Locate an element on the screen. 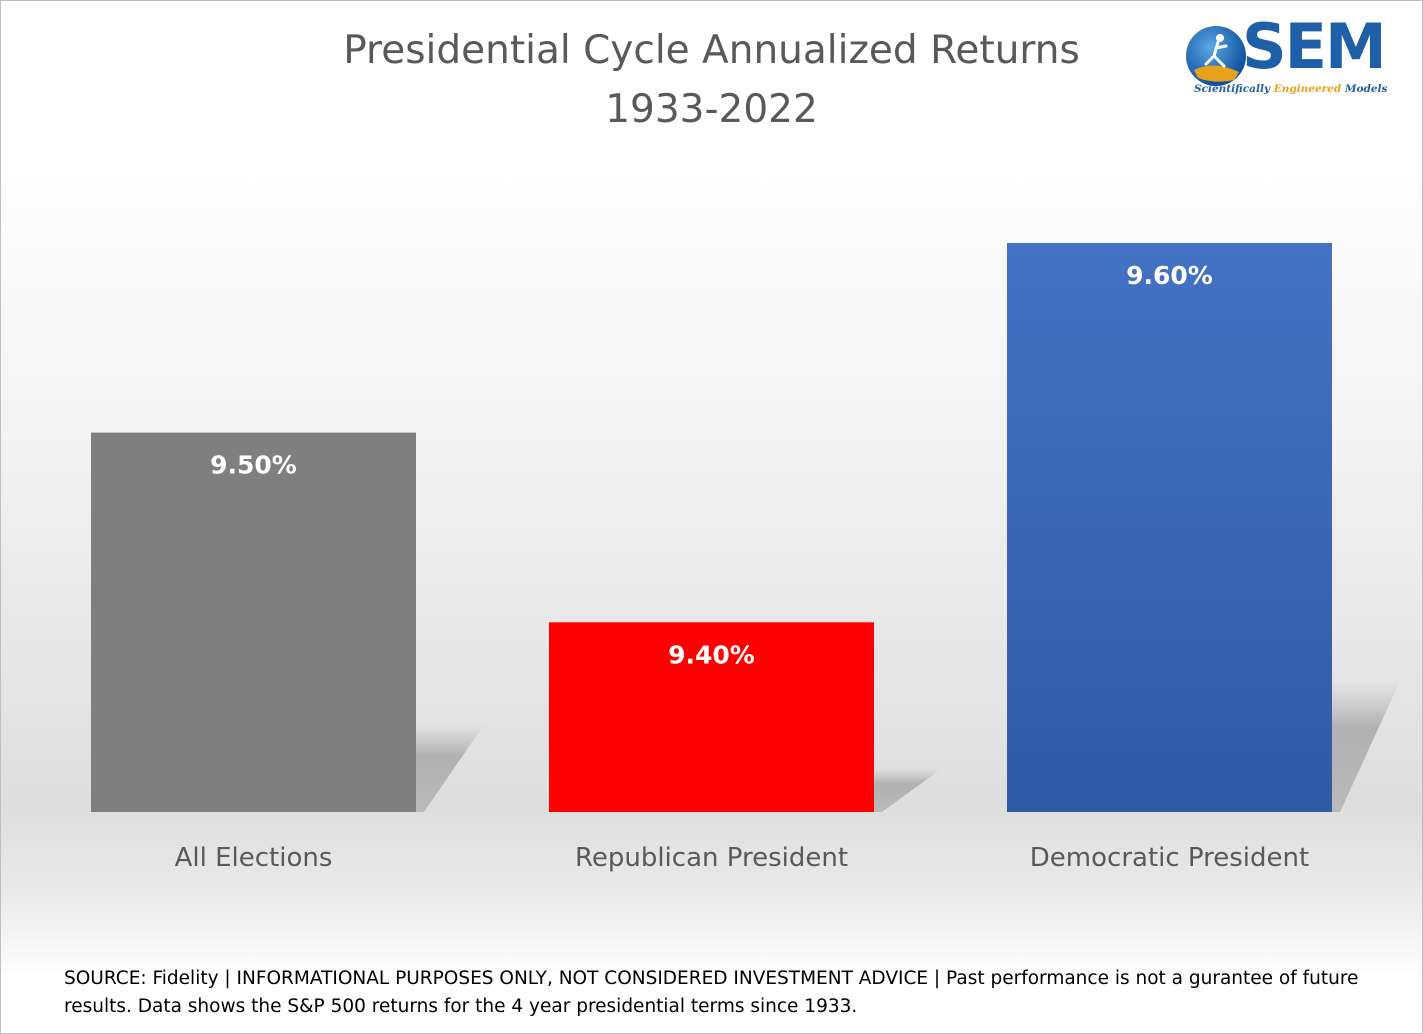 This screenshot has width=1423, height=1034. data-label: 9.40% is located at coordinates (711, 654).